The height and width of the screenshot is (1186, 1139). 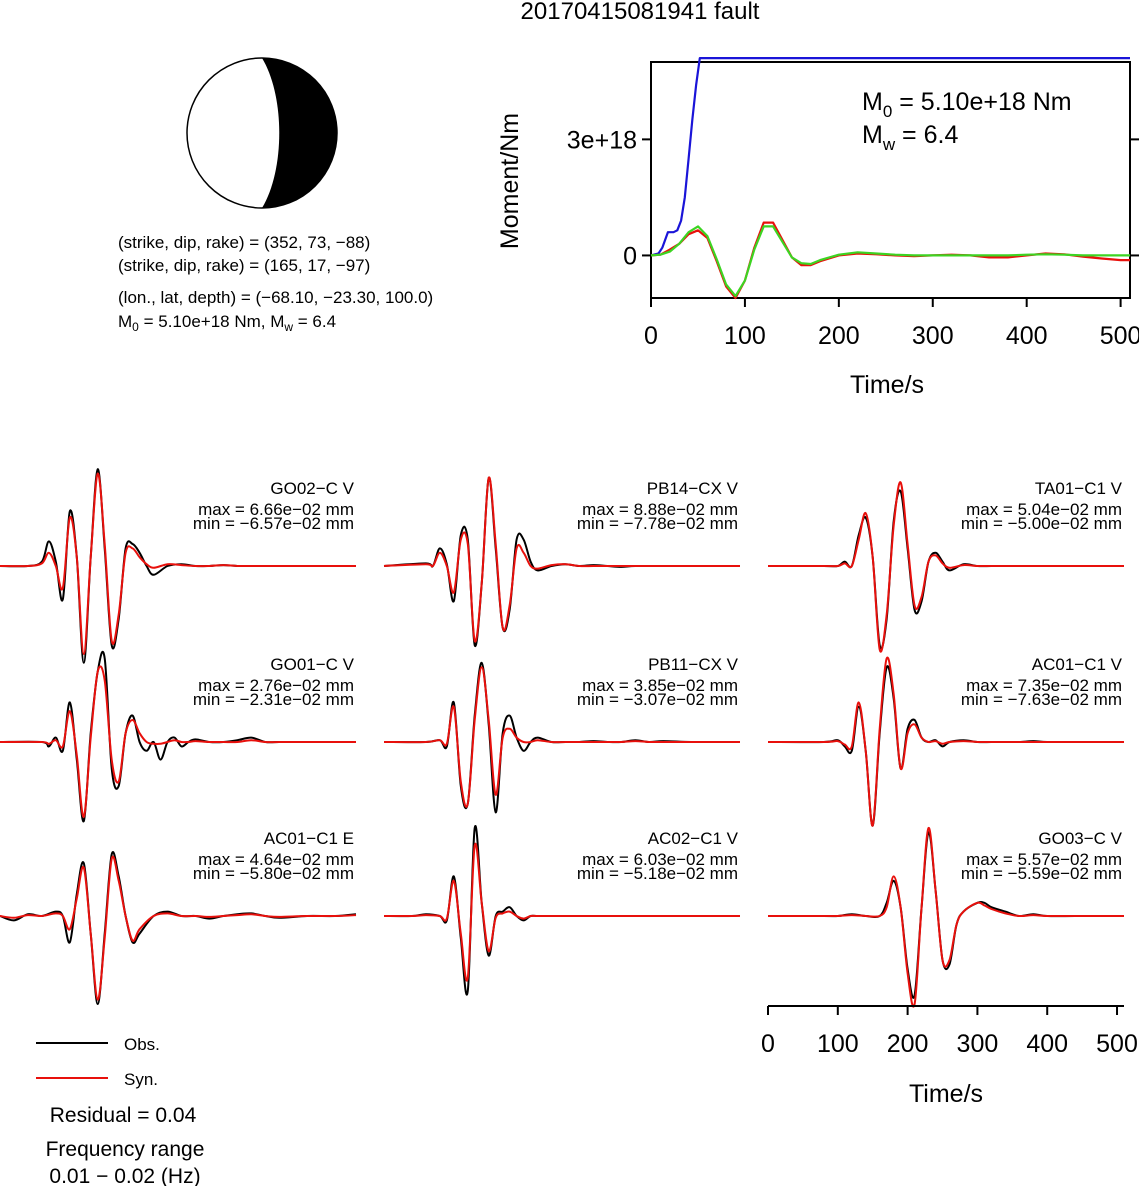 What do you see at coordinates (1080, 838) in the screenshot?
I see `station-label: GO03−C V` at bounding box center [1080, 838].